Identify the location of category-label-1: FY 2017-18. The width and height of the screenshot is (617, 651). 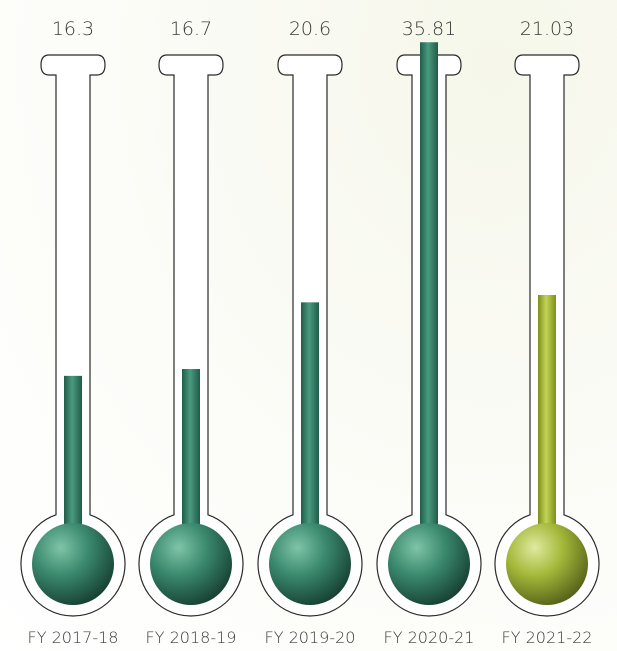
(73, 637).